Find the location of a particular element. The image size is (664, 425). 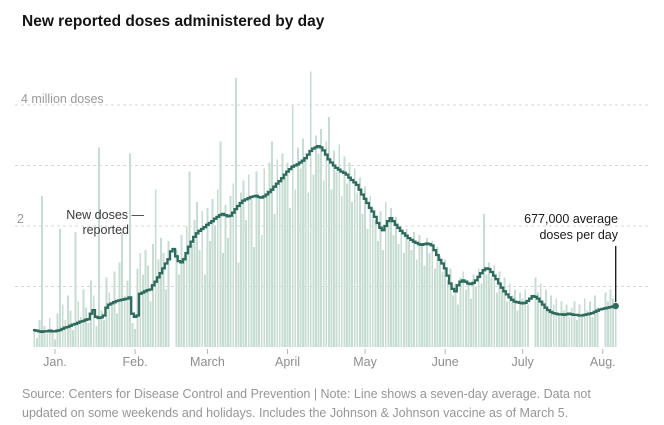

annotation-average-line1: 677,000 average is located at coordinates (571, 219).